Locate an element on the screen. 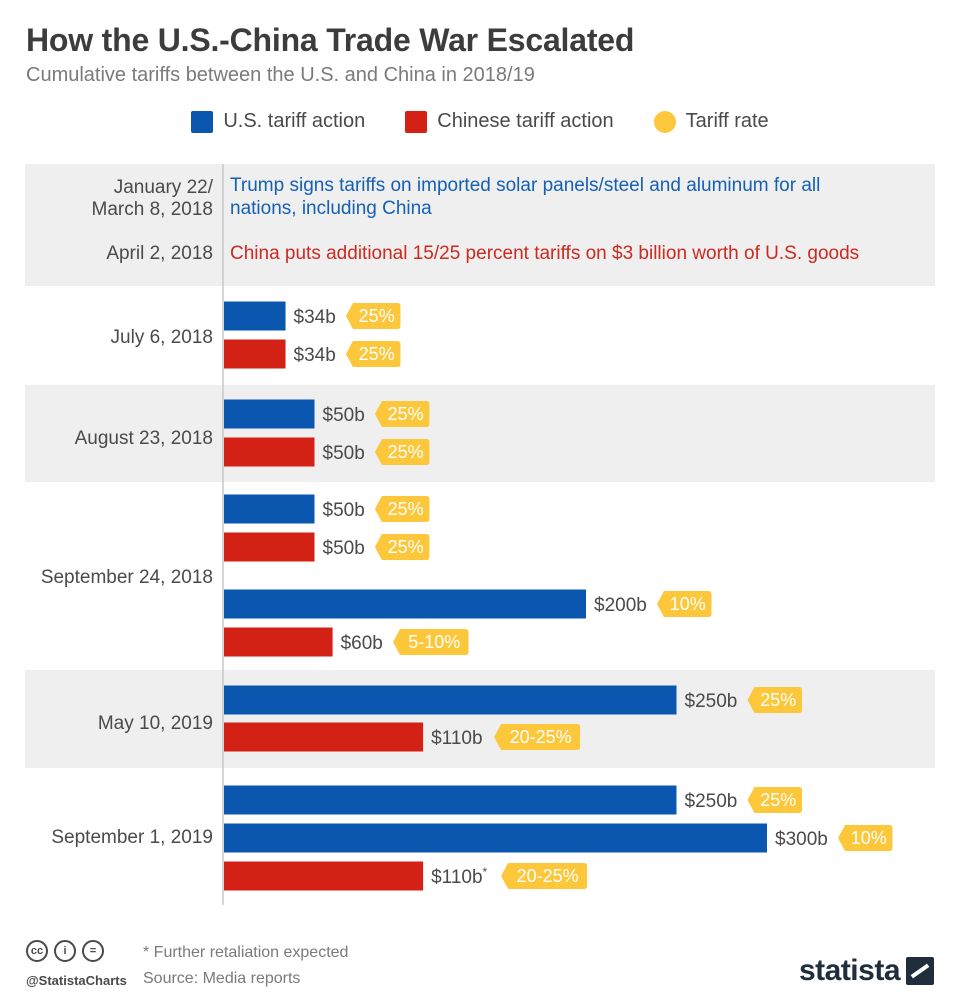 This screenshot has height=1002, width=960. by-icon: i is located at coordinates (65, 951).